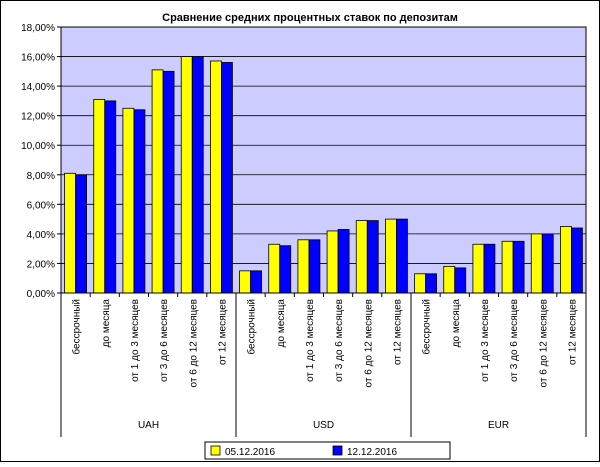 The height and width of the screenshot is (467, 600). Describe the element at coordinates (41, 235) in the screenshot. I see `y-tick-label: 4,00%` at that location.